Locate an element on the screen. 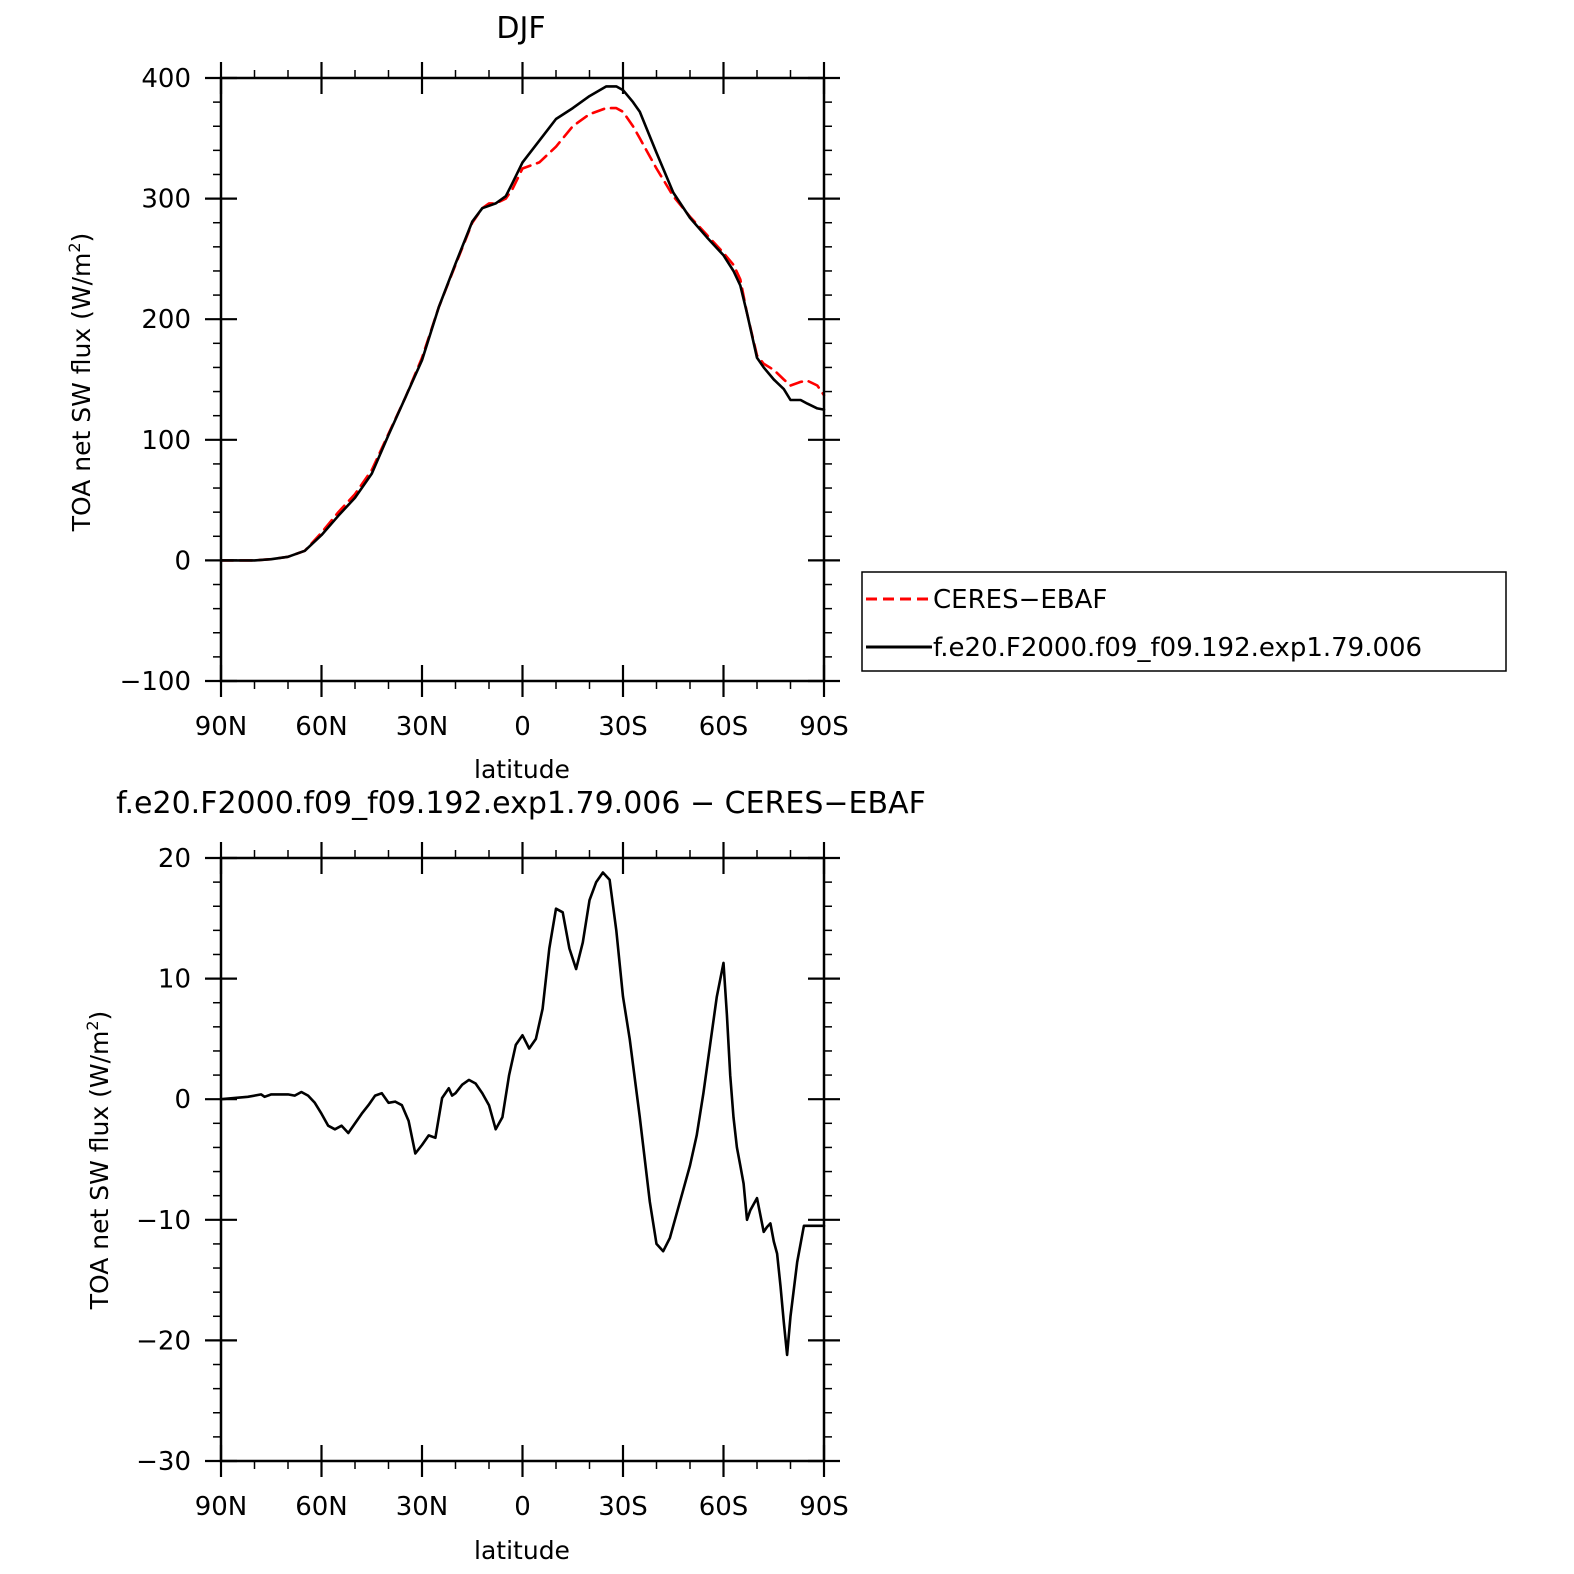 The height and width of the screenshot is (1574, 1574). top-panel-y-axis-label: TOA net SW flux (W/m2) is located at coordinates (80, 383).